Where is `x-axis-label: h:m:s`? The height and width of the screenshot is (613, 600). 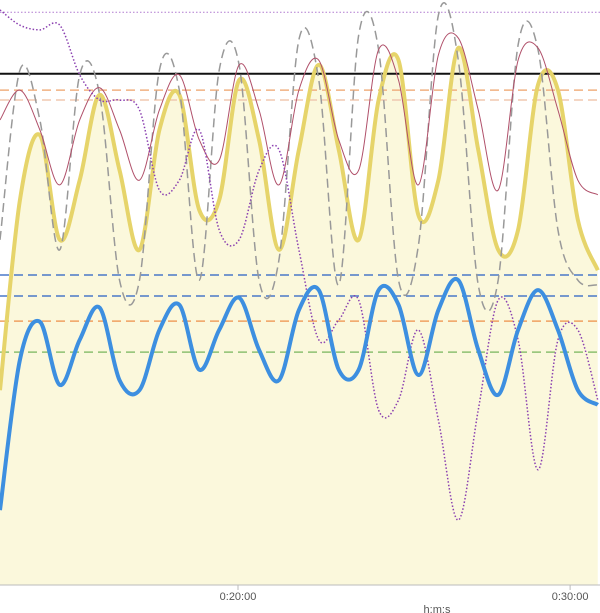 x-axis-label: h:m:s is located at coordinates (437, 608).